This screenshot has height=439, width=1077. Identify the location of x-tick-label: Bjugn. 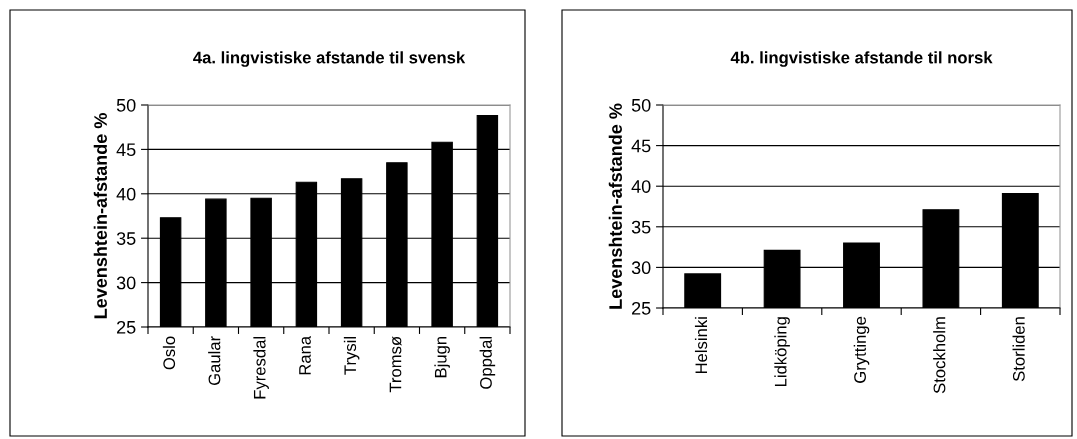
(442, 357).